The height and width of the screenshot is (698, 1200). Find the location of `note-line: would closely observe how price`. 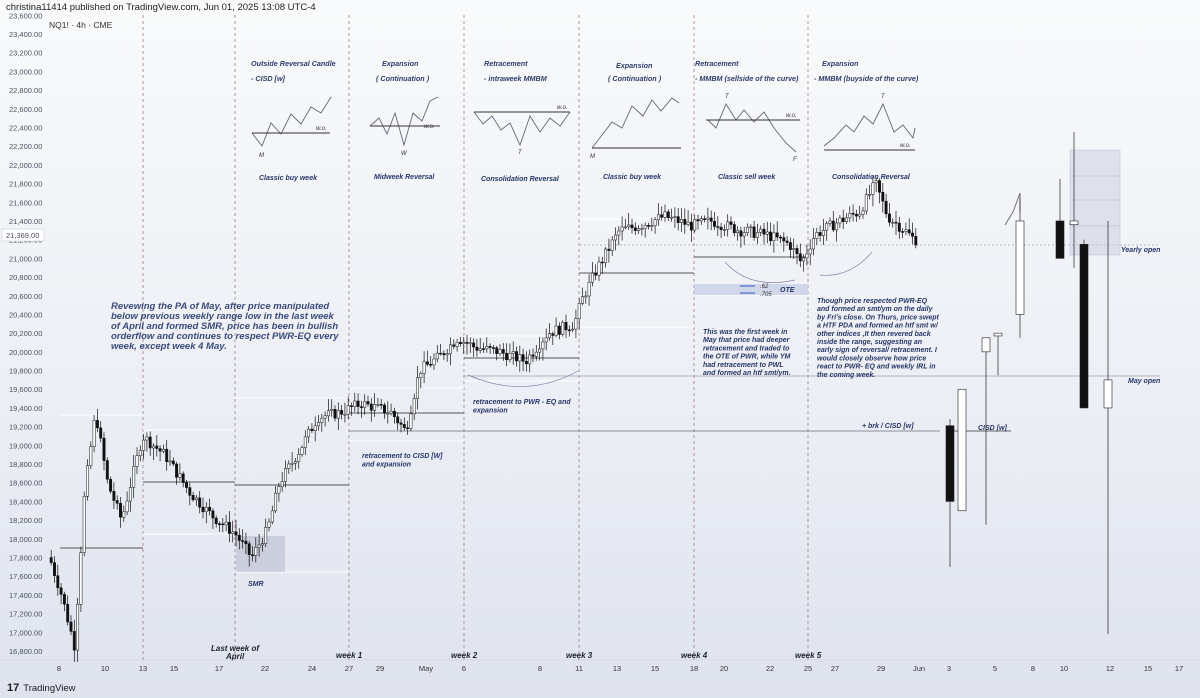

note-line: would closely observe how price is located at coordinates (871, 358).